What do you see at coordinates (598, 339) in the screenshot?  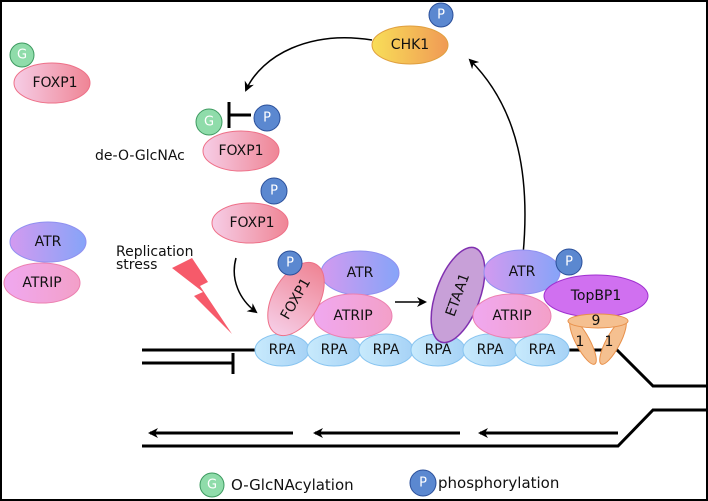 I see `9-1-1-clamp: 9 1 1` at bounding box center [598, 339].